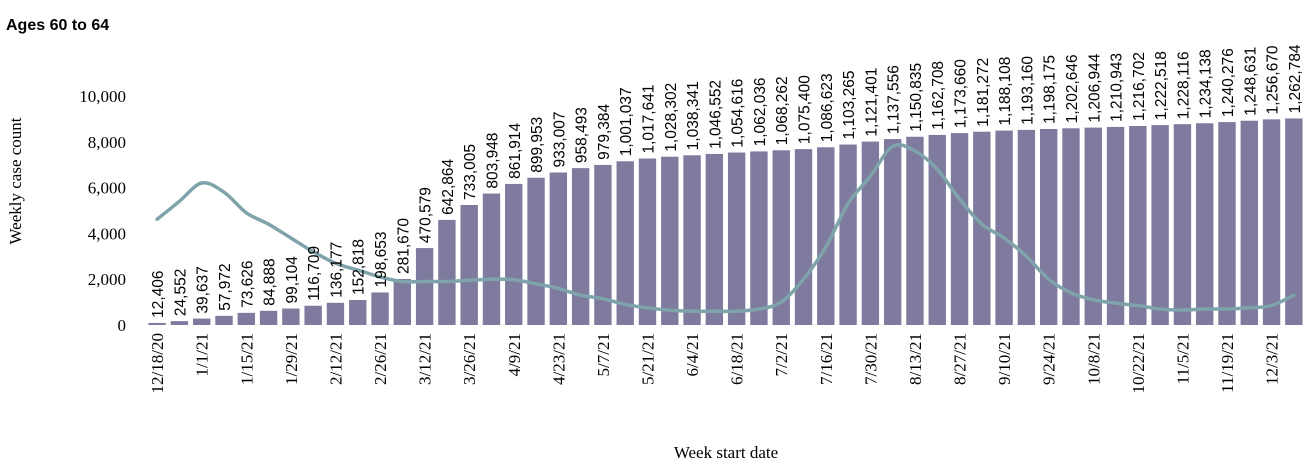 This screenshot has height=466, width=1306. What do you see at coordinates (1049, 359) in the screenshot?
I see `x-tick-label: 9/24/21` at bounding box center [1049, 359].